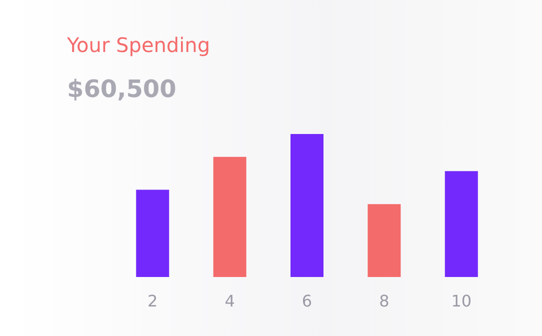 The width and height of the screenshot is (542, 336). Describe the element at coordinates (307, 301) in the screenshot. I see `x-tick-label: 6` at that location.